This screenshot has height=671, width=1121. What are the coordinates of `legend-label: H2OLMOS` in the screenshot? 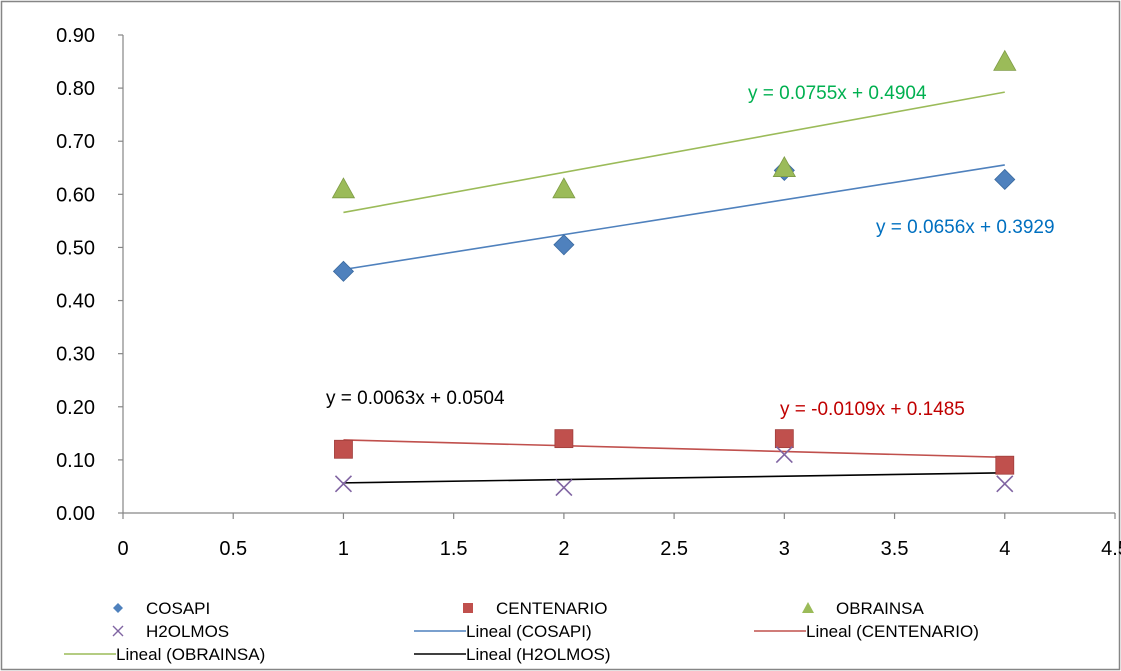 It's located at (187, 631).